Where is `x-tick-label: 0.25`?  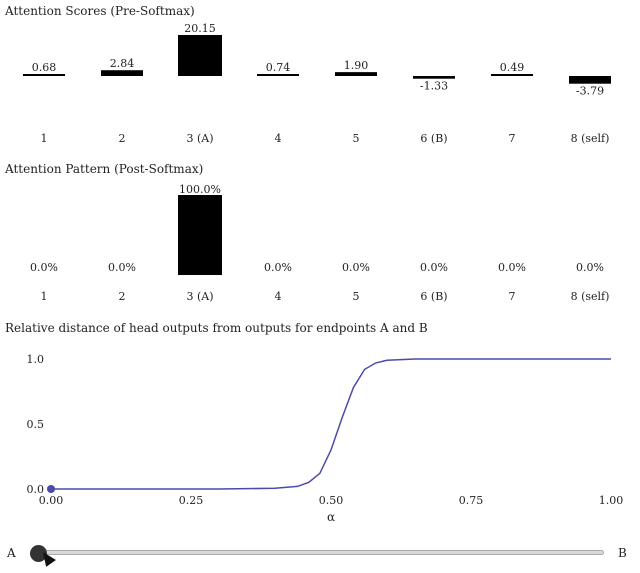 x-tick-label: 0.25 is located at coordinates (191, 500).